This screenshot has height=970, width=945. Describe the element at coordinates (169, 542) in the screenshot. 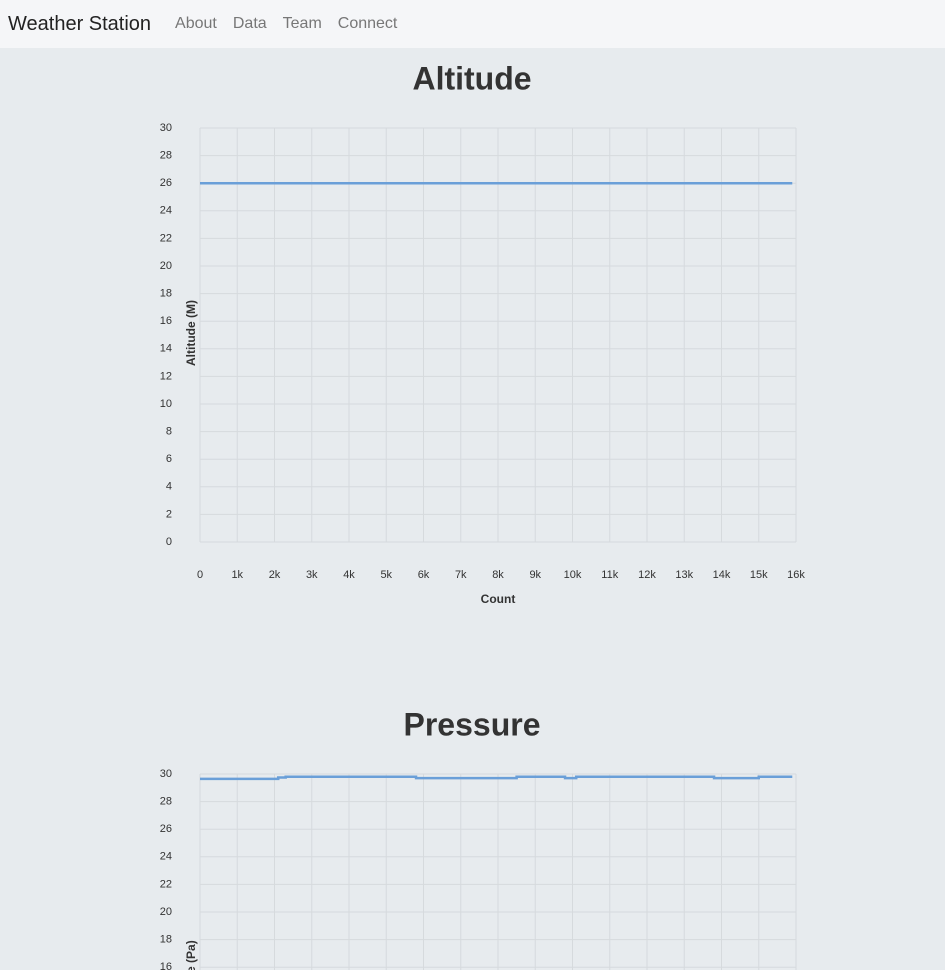

I see `y-tick-label: 0` at that location.